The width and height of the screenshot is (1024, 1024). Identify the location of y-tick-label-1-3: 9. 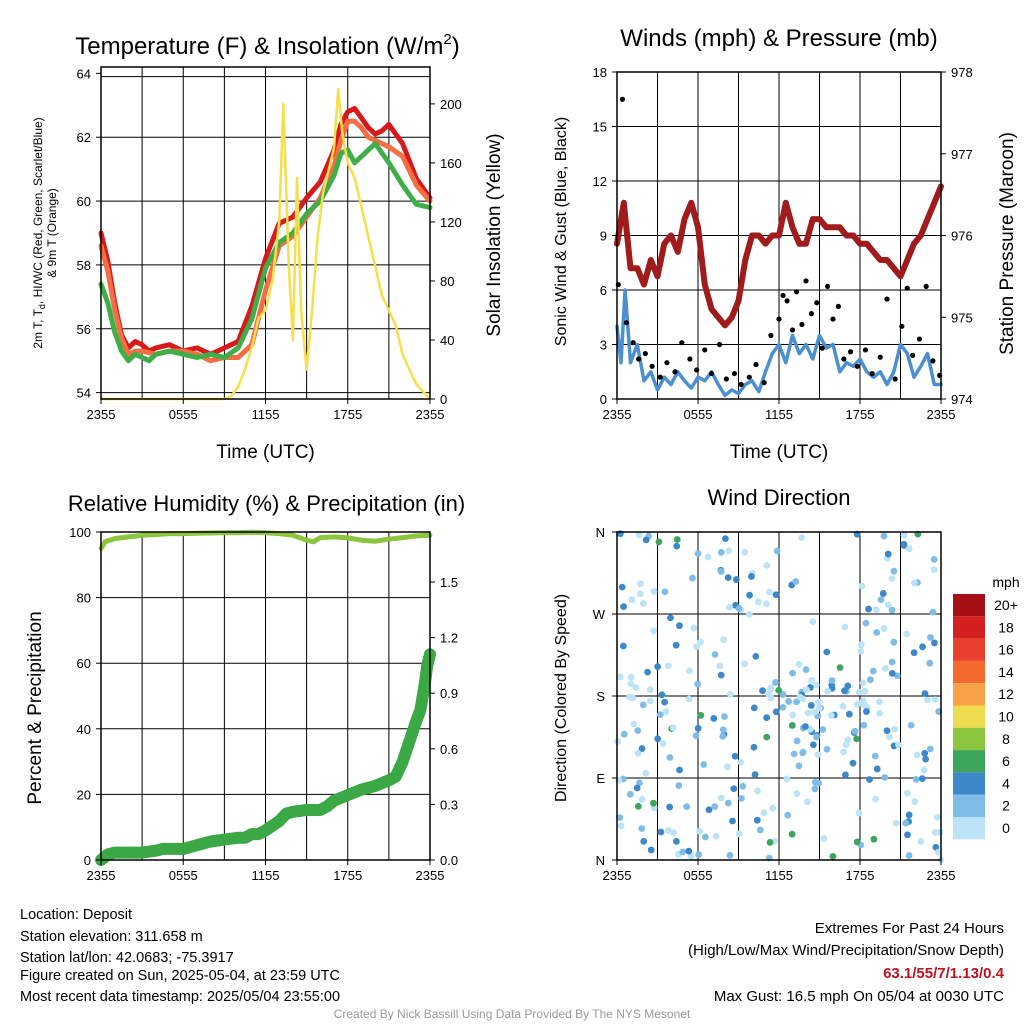
(603, 236).